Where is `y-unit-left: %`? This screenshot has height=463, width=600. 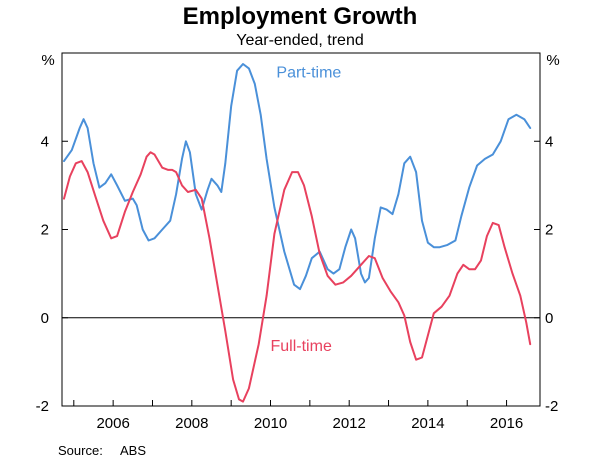 y-unit-left: % is located at coordinates (47, 60).